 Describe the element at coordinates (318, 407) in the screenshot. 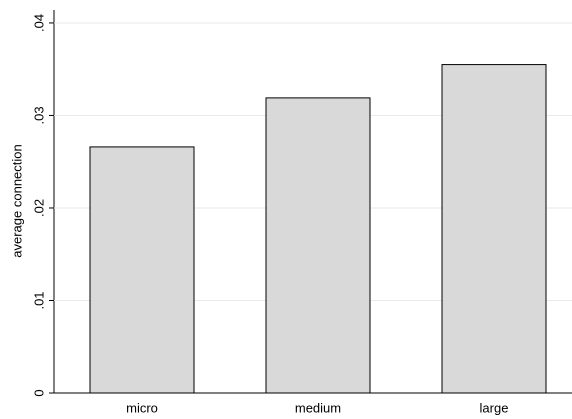

I see `x-tick-label: medium` at that location.